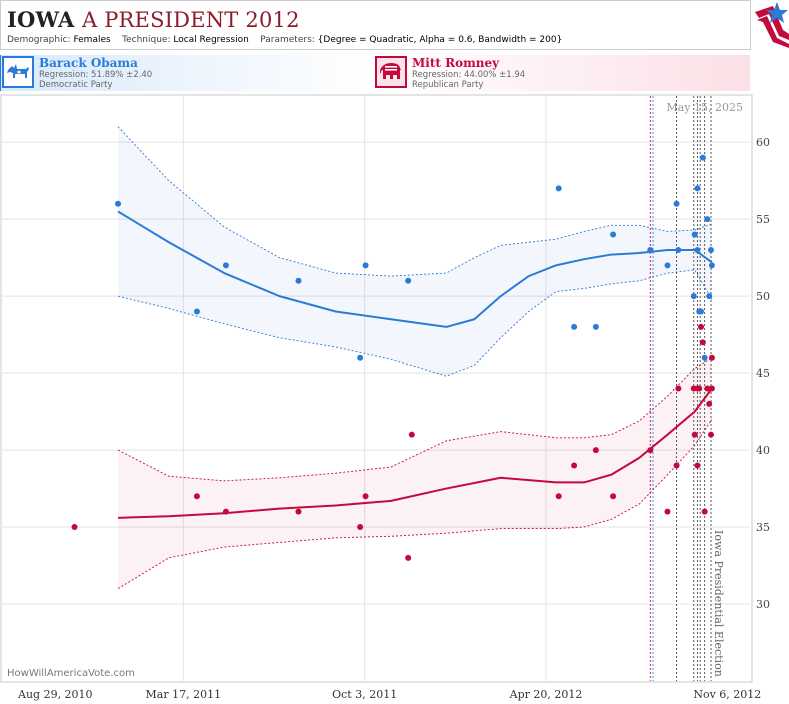  What do you see at coordinates (704, 107) in the screenshot?
I see `current-date-label: May 15, 2025` at bounding box center [704, 107].